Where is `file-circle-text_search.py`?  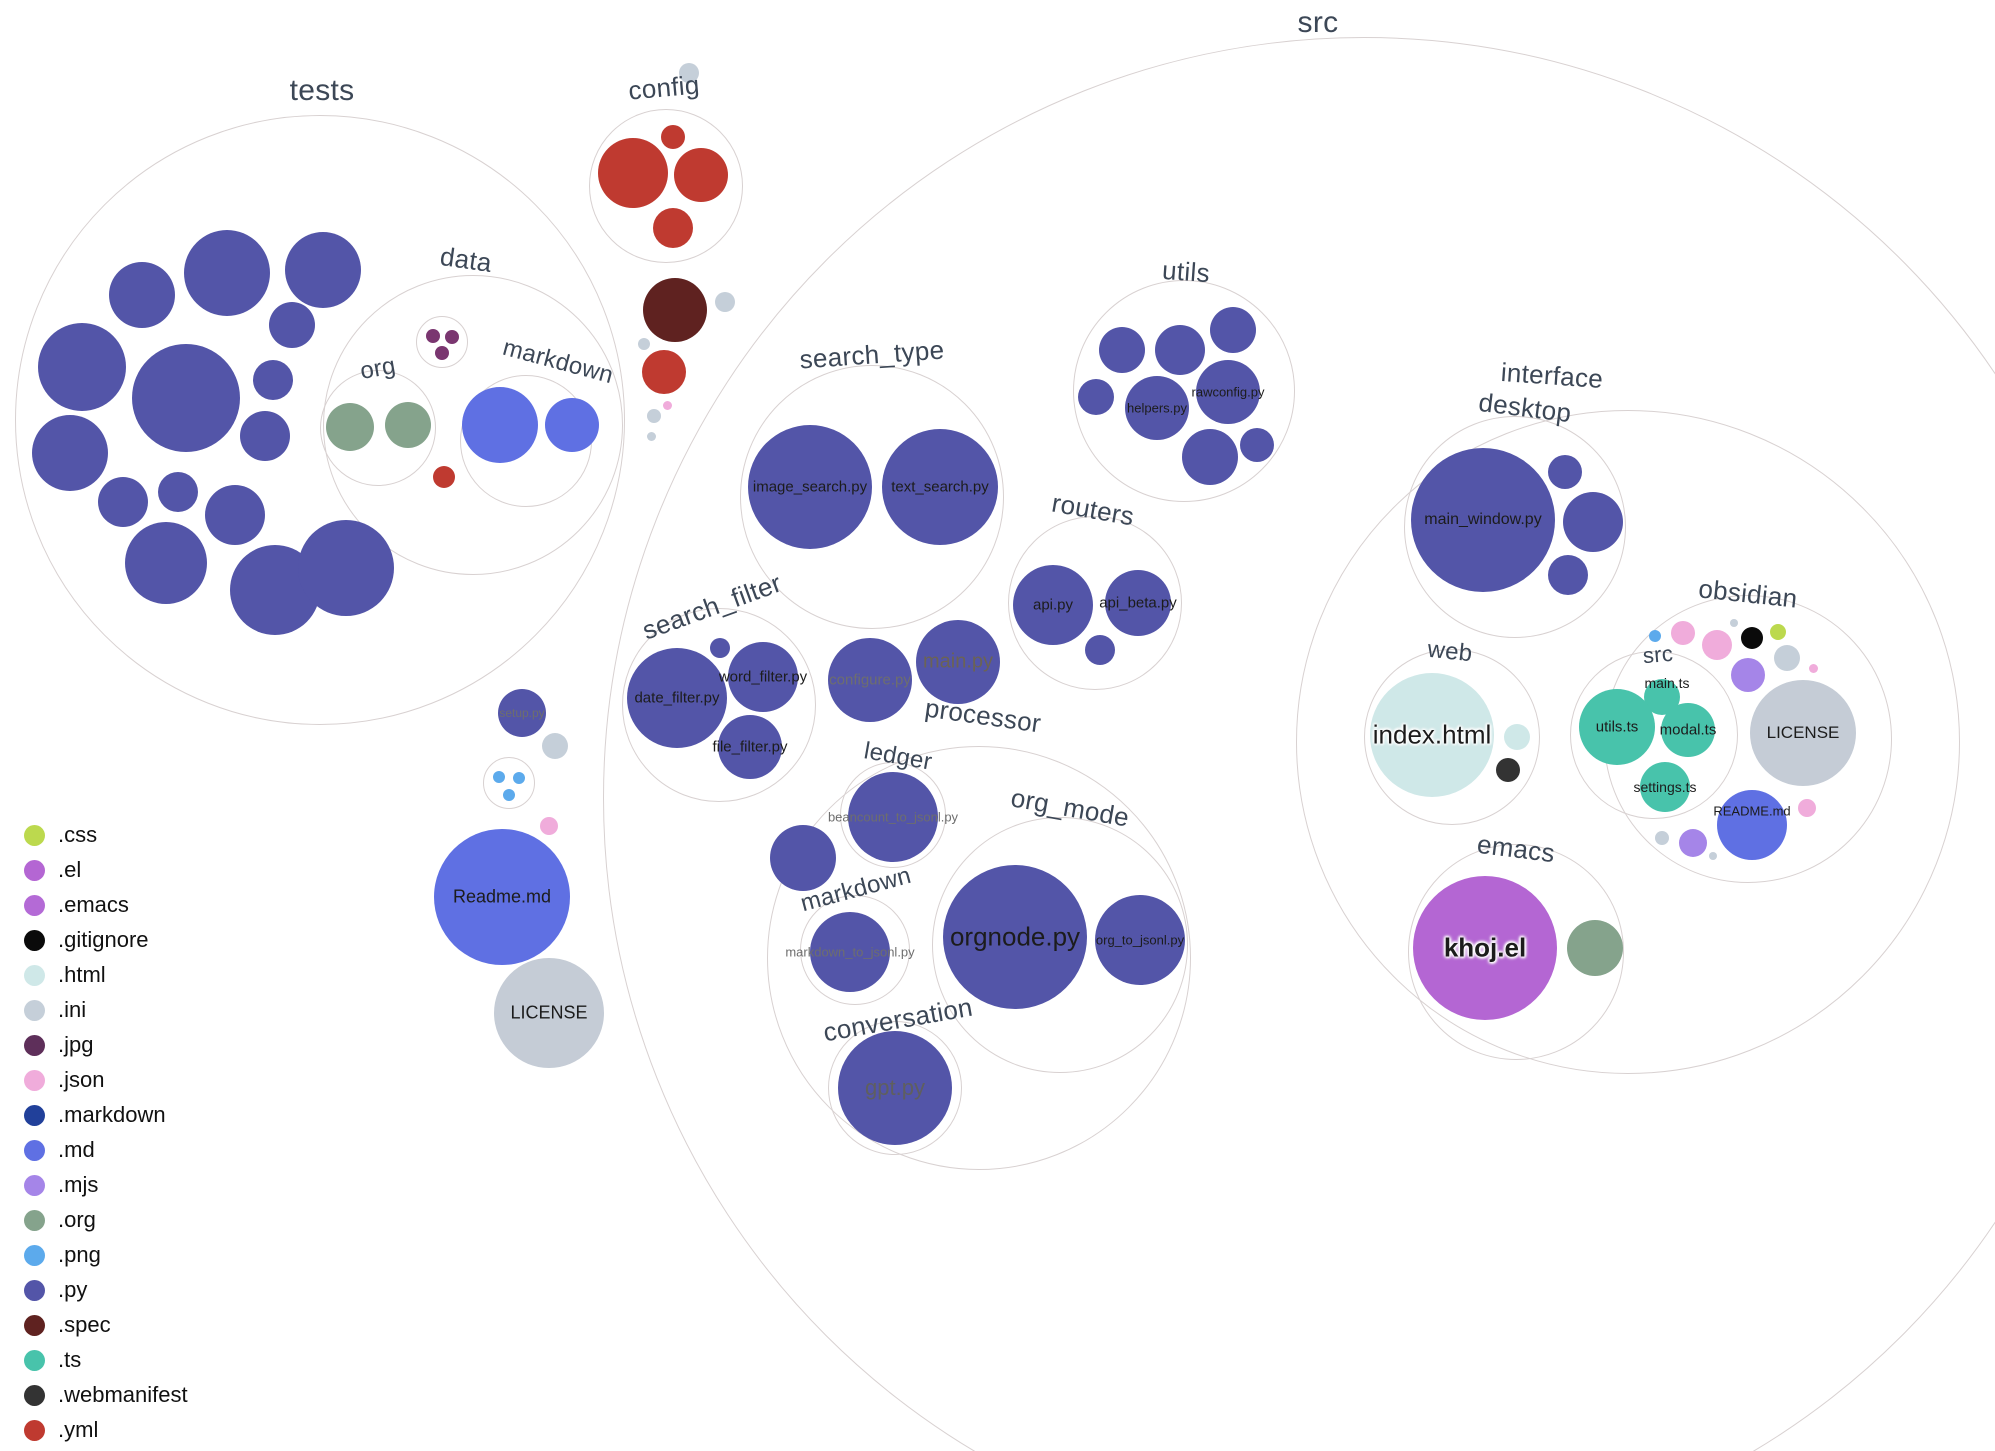 file-circle-text_search.py is located at coordinates (940, 487).